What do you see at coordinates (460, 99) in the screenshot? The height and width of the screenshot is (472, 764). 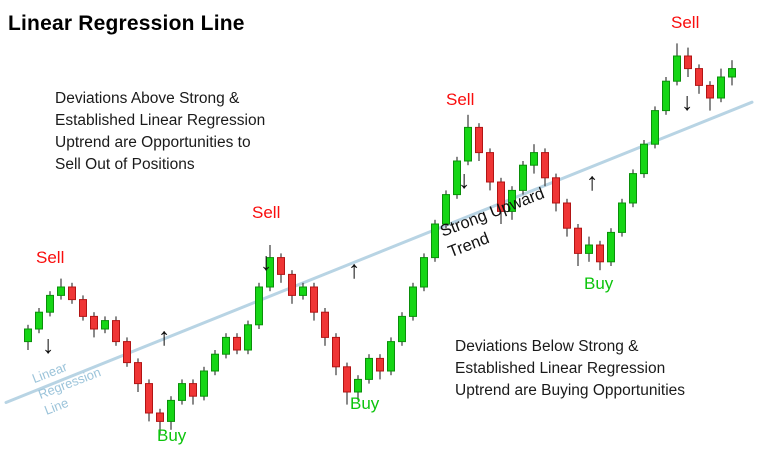 I see `sell-marker-3: Sell` at bounding box center [460, 99].